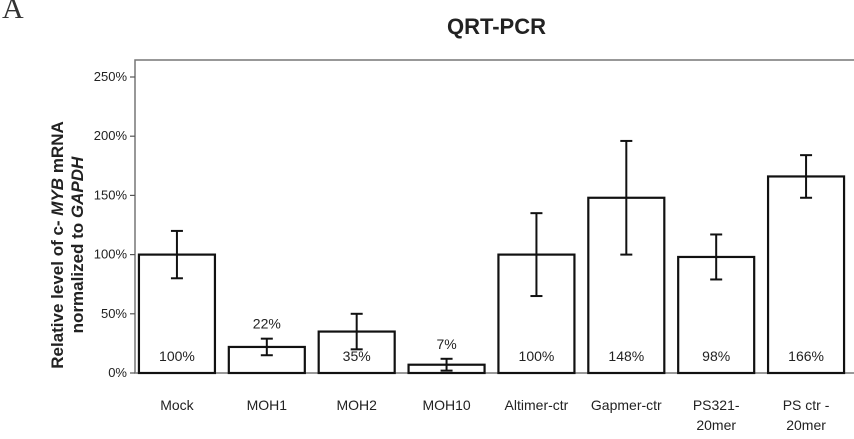 This screenshot has width=854, height=439. What do you see at coordinates (806, 275) in the screenshot?
I see `bar` at bounding box center [806, 275].